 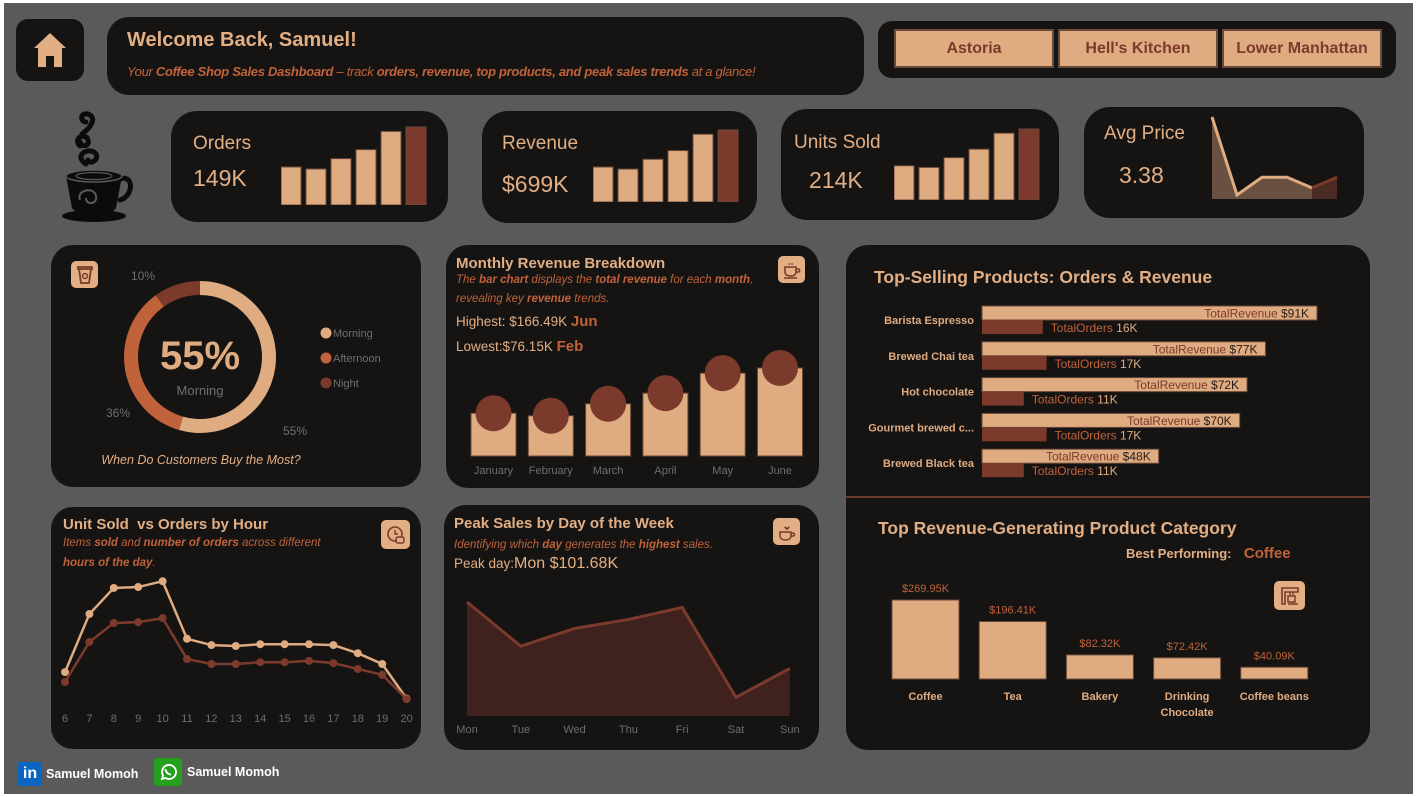 I want to click on monthly-lowest: Lowest:$76.15K Feb, so click(x=519, y=346).